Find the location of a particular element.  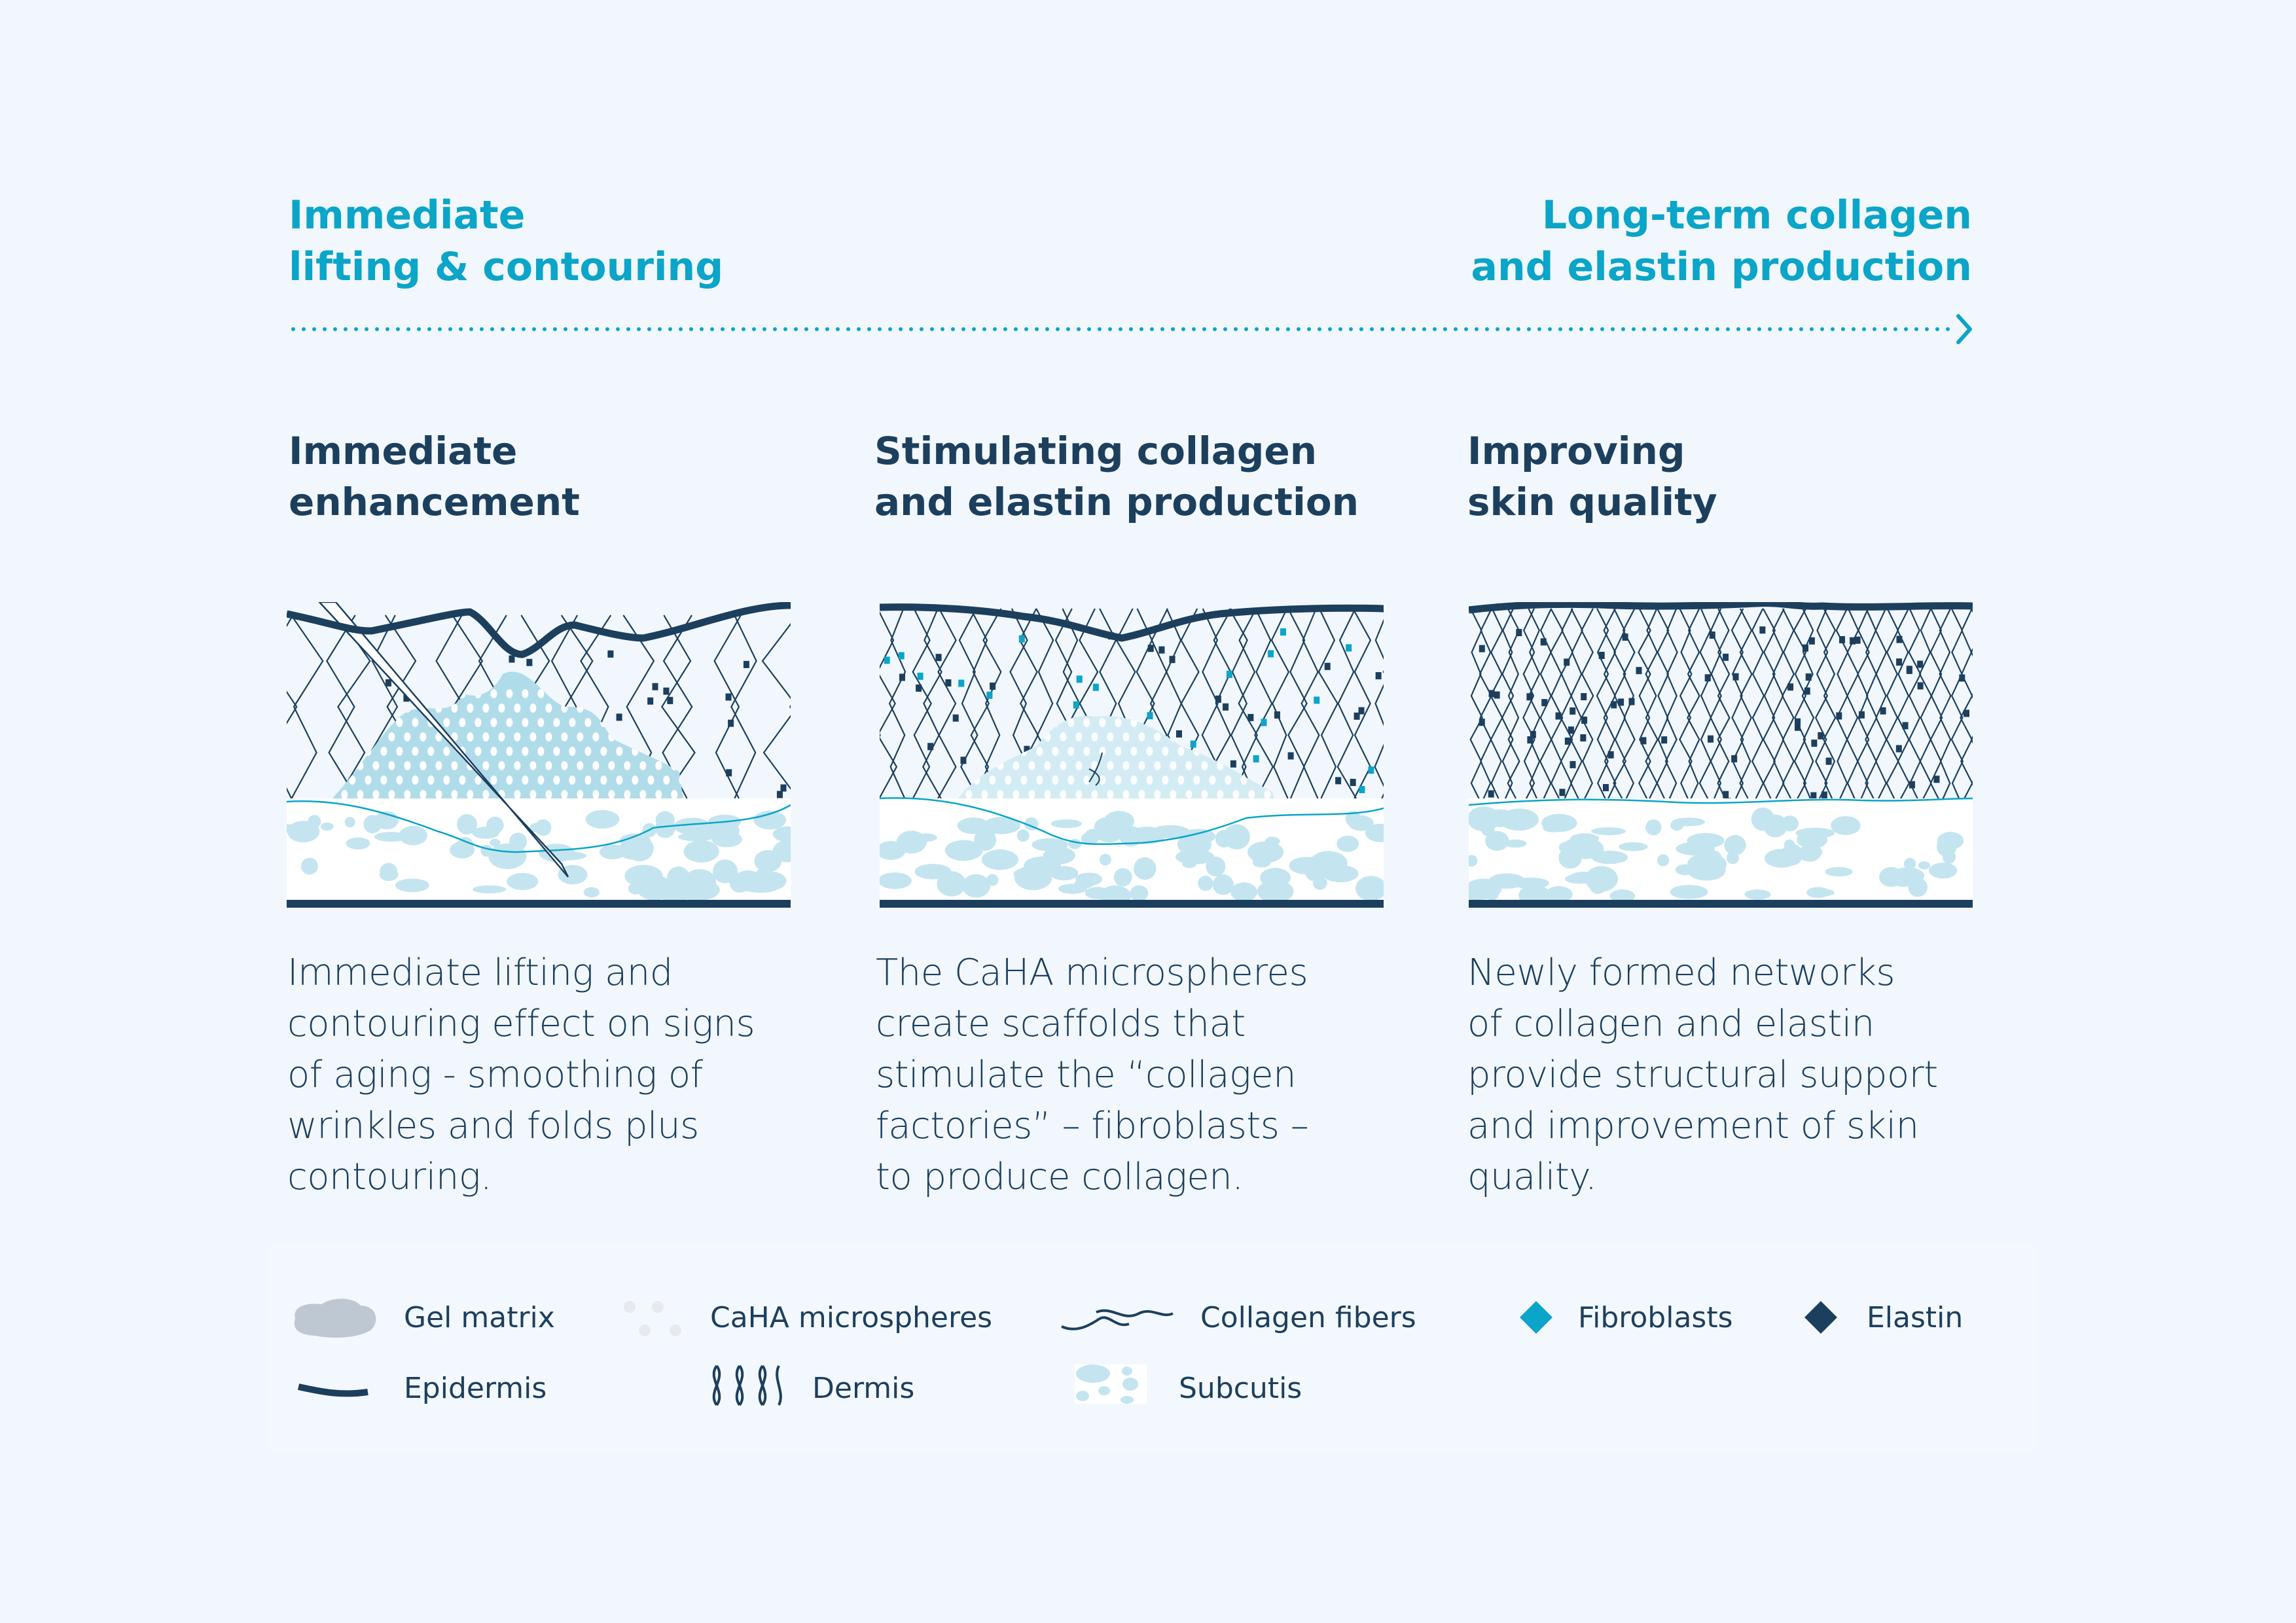

dermis-subcutis-boundary is located at coordinates (1132, 821).